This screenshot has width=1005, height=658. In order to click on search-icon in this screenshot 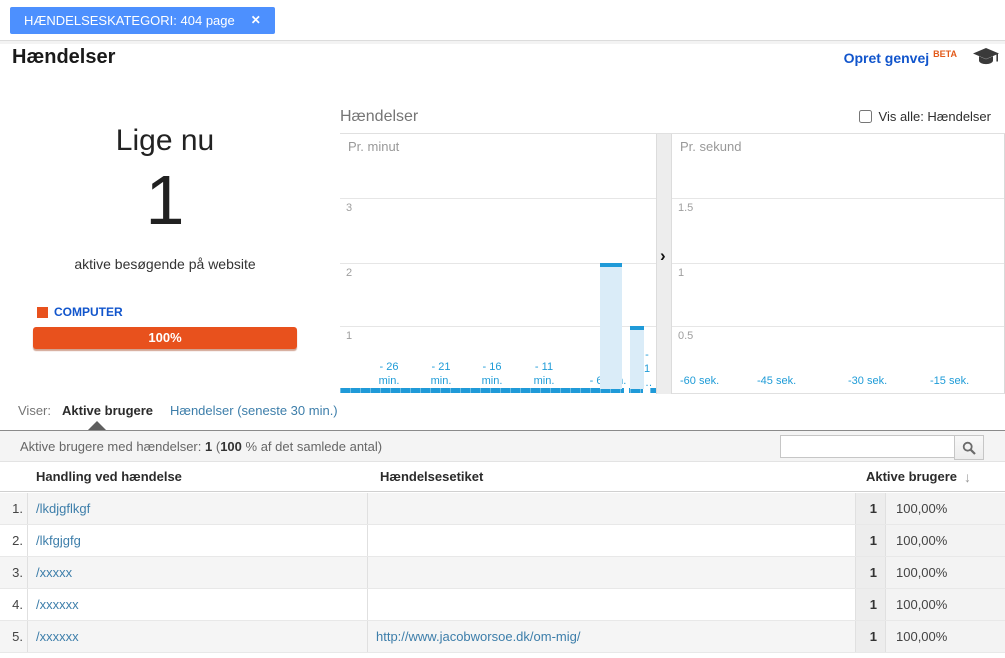, I will do `click(969, 448)`.